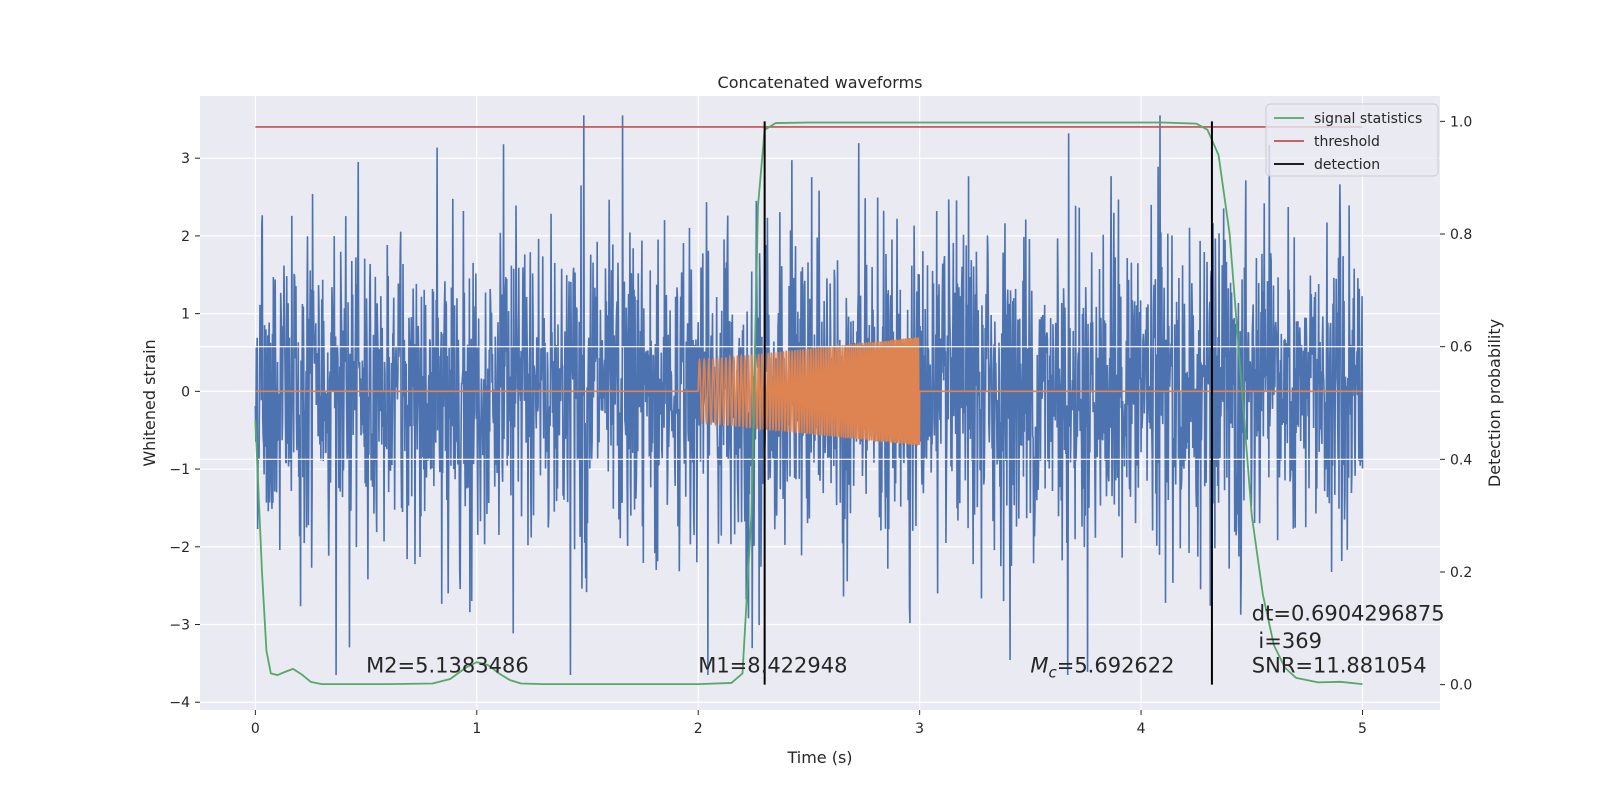 The image size is (1600, 800). I want to click on legend: signal statistics threshold detection, so click(1352, 140).